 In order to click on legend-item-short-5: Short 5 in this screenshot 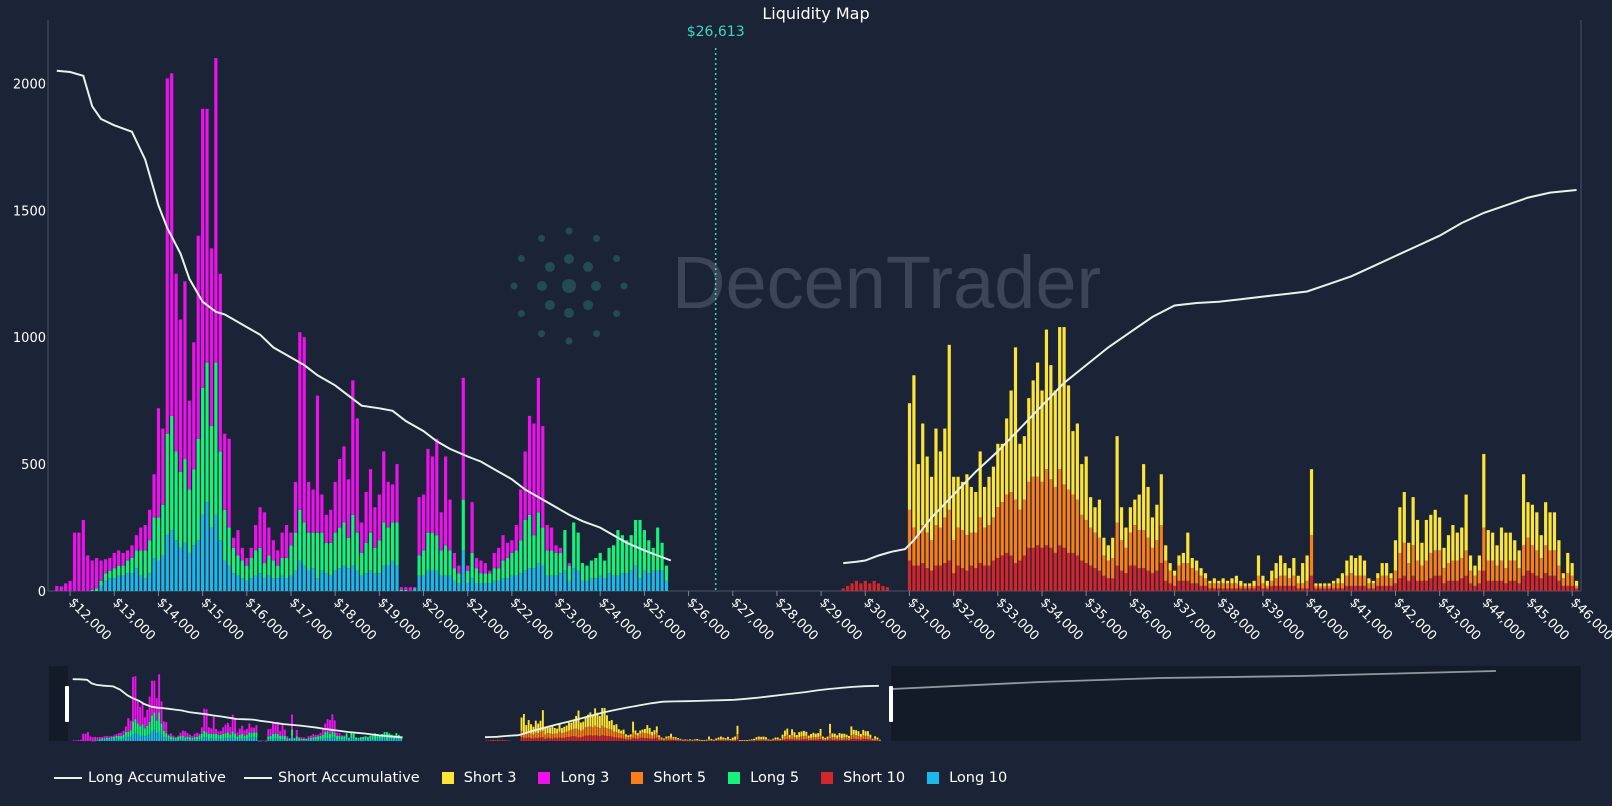, I will do `click(666, 778)`.